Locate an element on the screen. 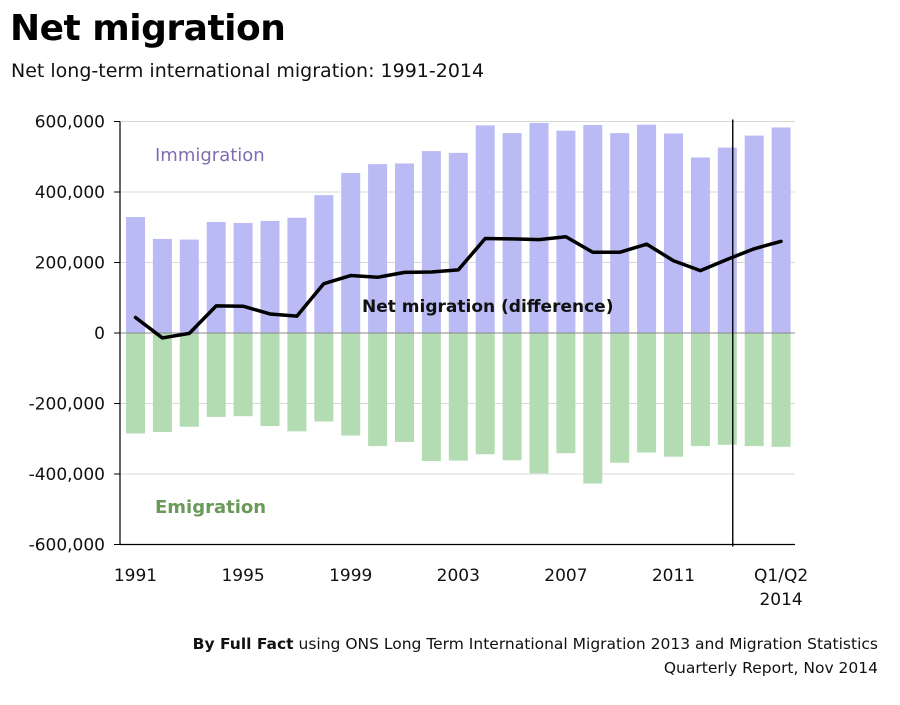  immigration-bar-1999 is located at coordinates (351, 252).